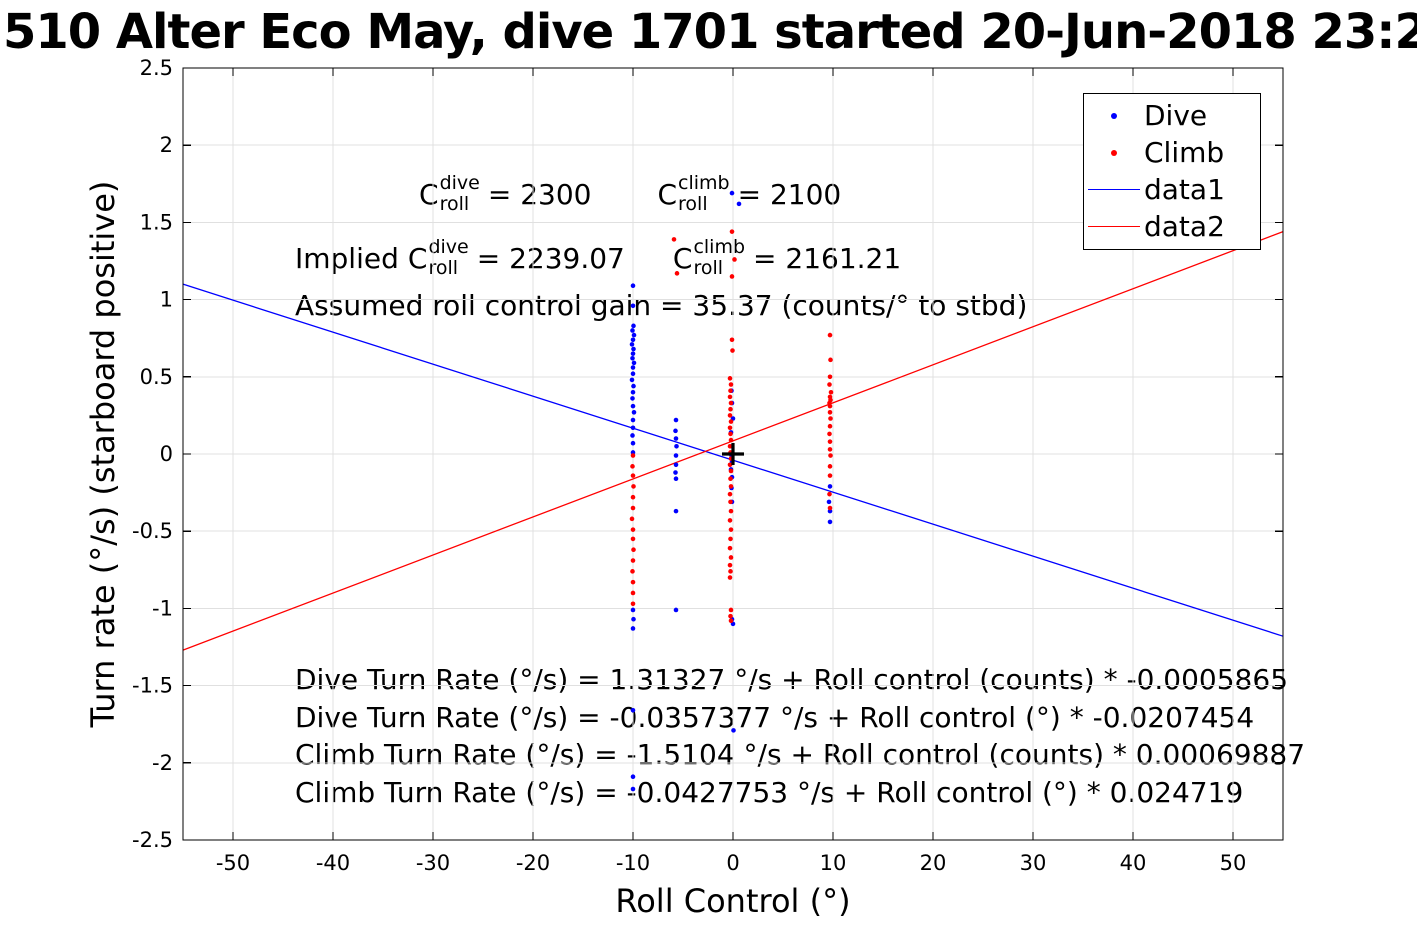  Describe the element at coordinates (1114, 152) in the screenshot. I see `legend-marker-climb-dot-icon` at that location.